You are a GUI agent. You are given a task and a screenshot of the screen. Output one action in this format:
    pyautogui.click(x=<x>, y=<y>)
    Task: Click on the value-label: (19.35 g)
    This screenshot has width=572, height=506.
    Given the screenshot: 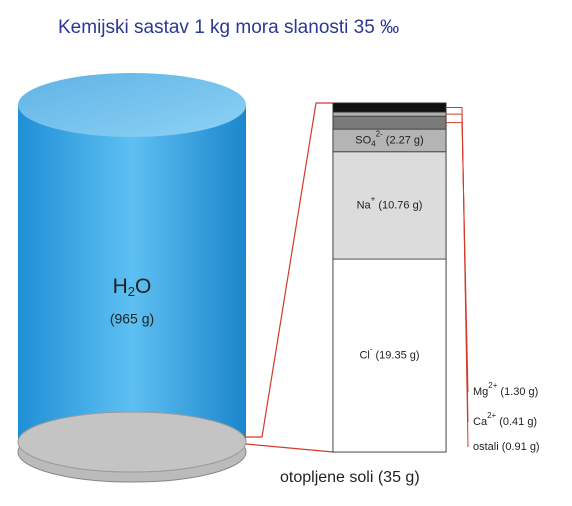 What is the action you would take?
    pyautogui.click(x=398, y=355)
    